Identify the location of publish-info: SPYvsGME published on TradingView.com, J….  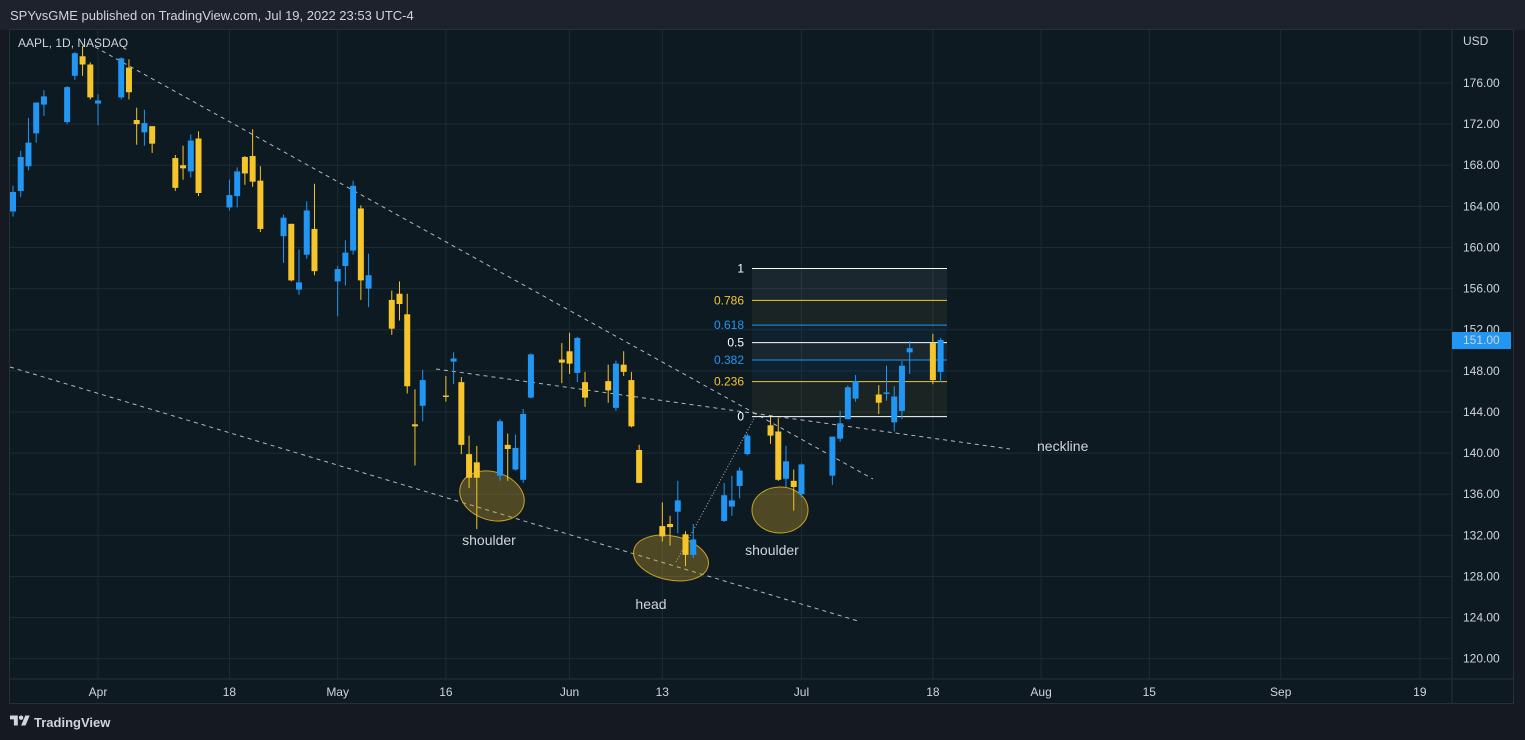
(212, 15).